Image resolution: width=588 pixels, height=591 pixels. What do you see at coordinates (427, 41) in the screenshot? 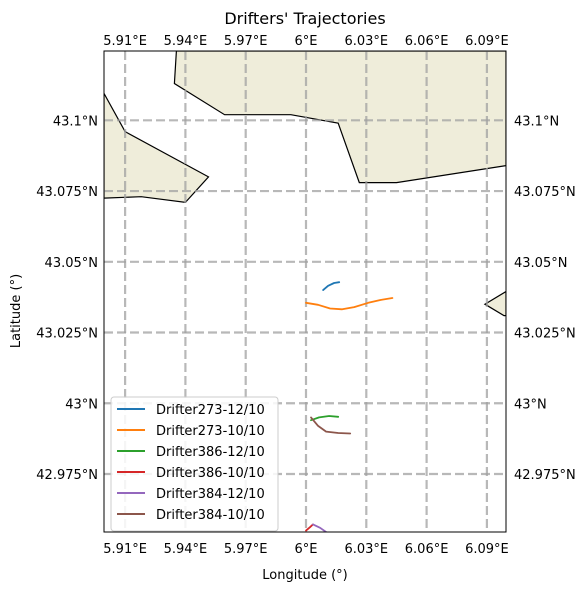
I see `x-tick-label-top-5: 6.06°E` at bounding box center [427, 41].